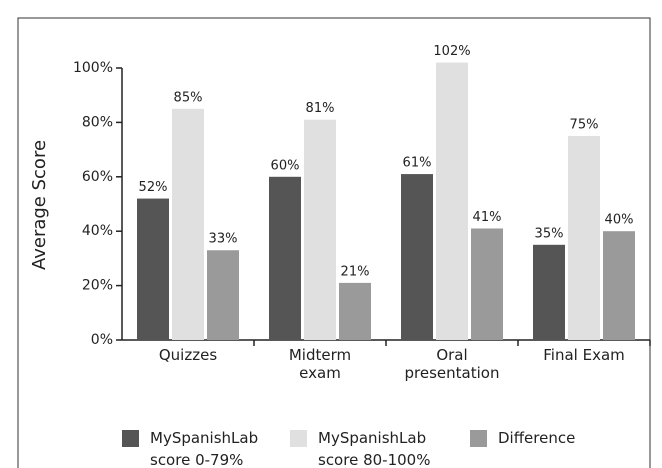 The image size is (662, 468). What do you see at coordinates (39, 205) in the screenshot?
I see `y-axis-label: Average Score` at bounding box center [39, 205].